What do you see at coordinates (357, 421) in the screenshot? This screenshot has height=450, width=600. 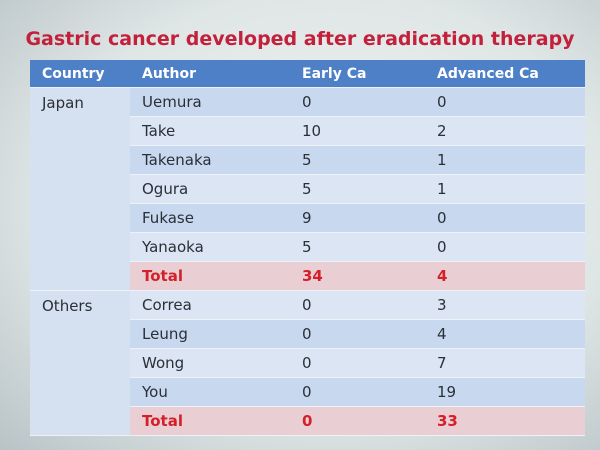 I see `total-cell: 0` at bounding box center [357, 421].